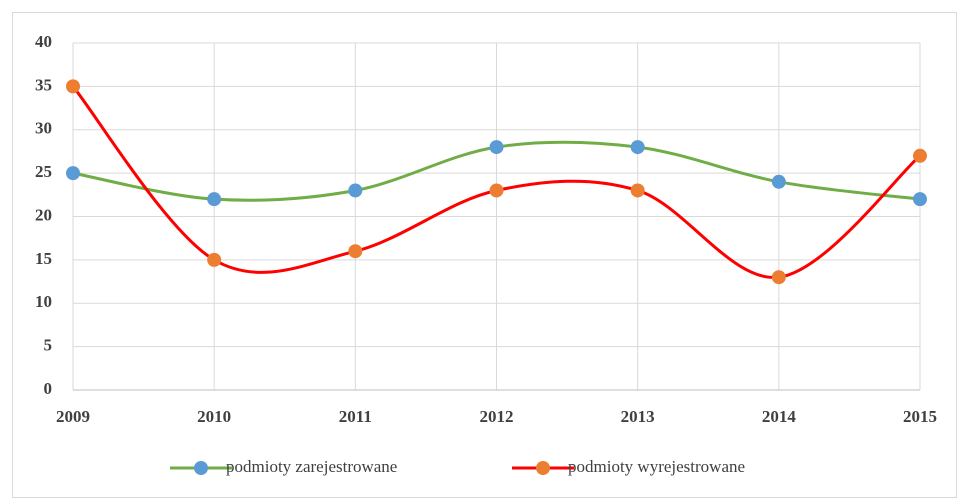 Image resolution: width=958 pixels, height=504 pixels. I want to click on y-tick-label: 10, so click(43, 301).